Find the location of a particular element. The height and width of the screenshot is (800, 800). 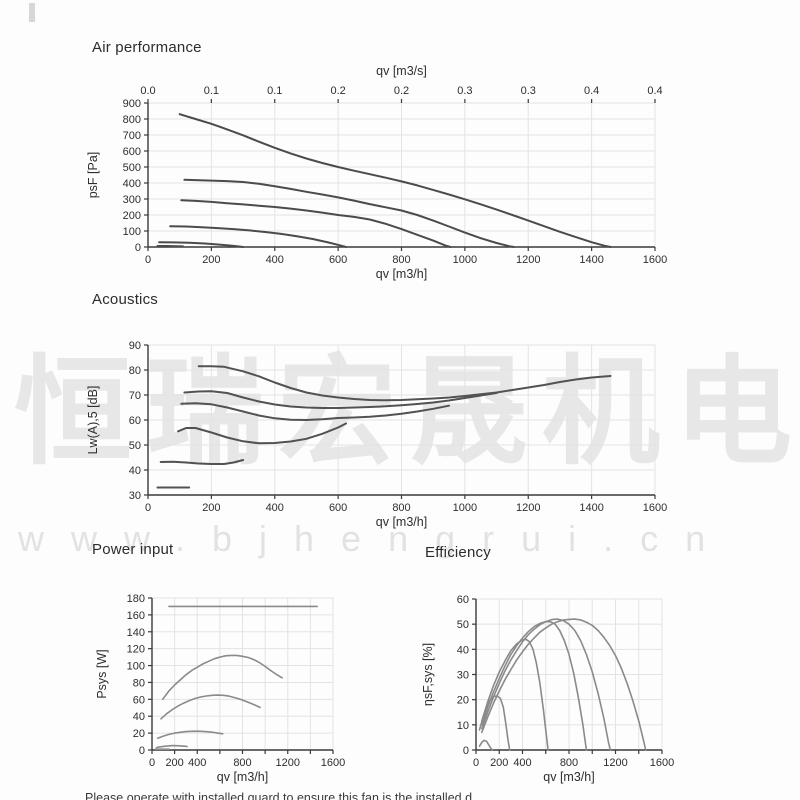

y-tick-label: 140 is located at coordinates (136, 633).